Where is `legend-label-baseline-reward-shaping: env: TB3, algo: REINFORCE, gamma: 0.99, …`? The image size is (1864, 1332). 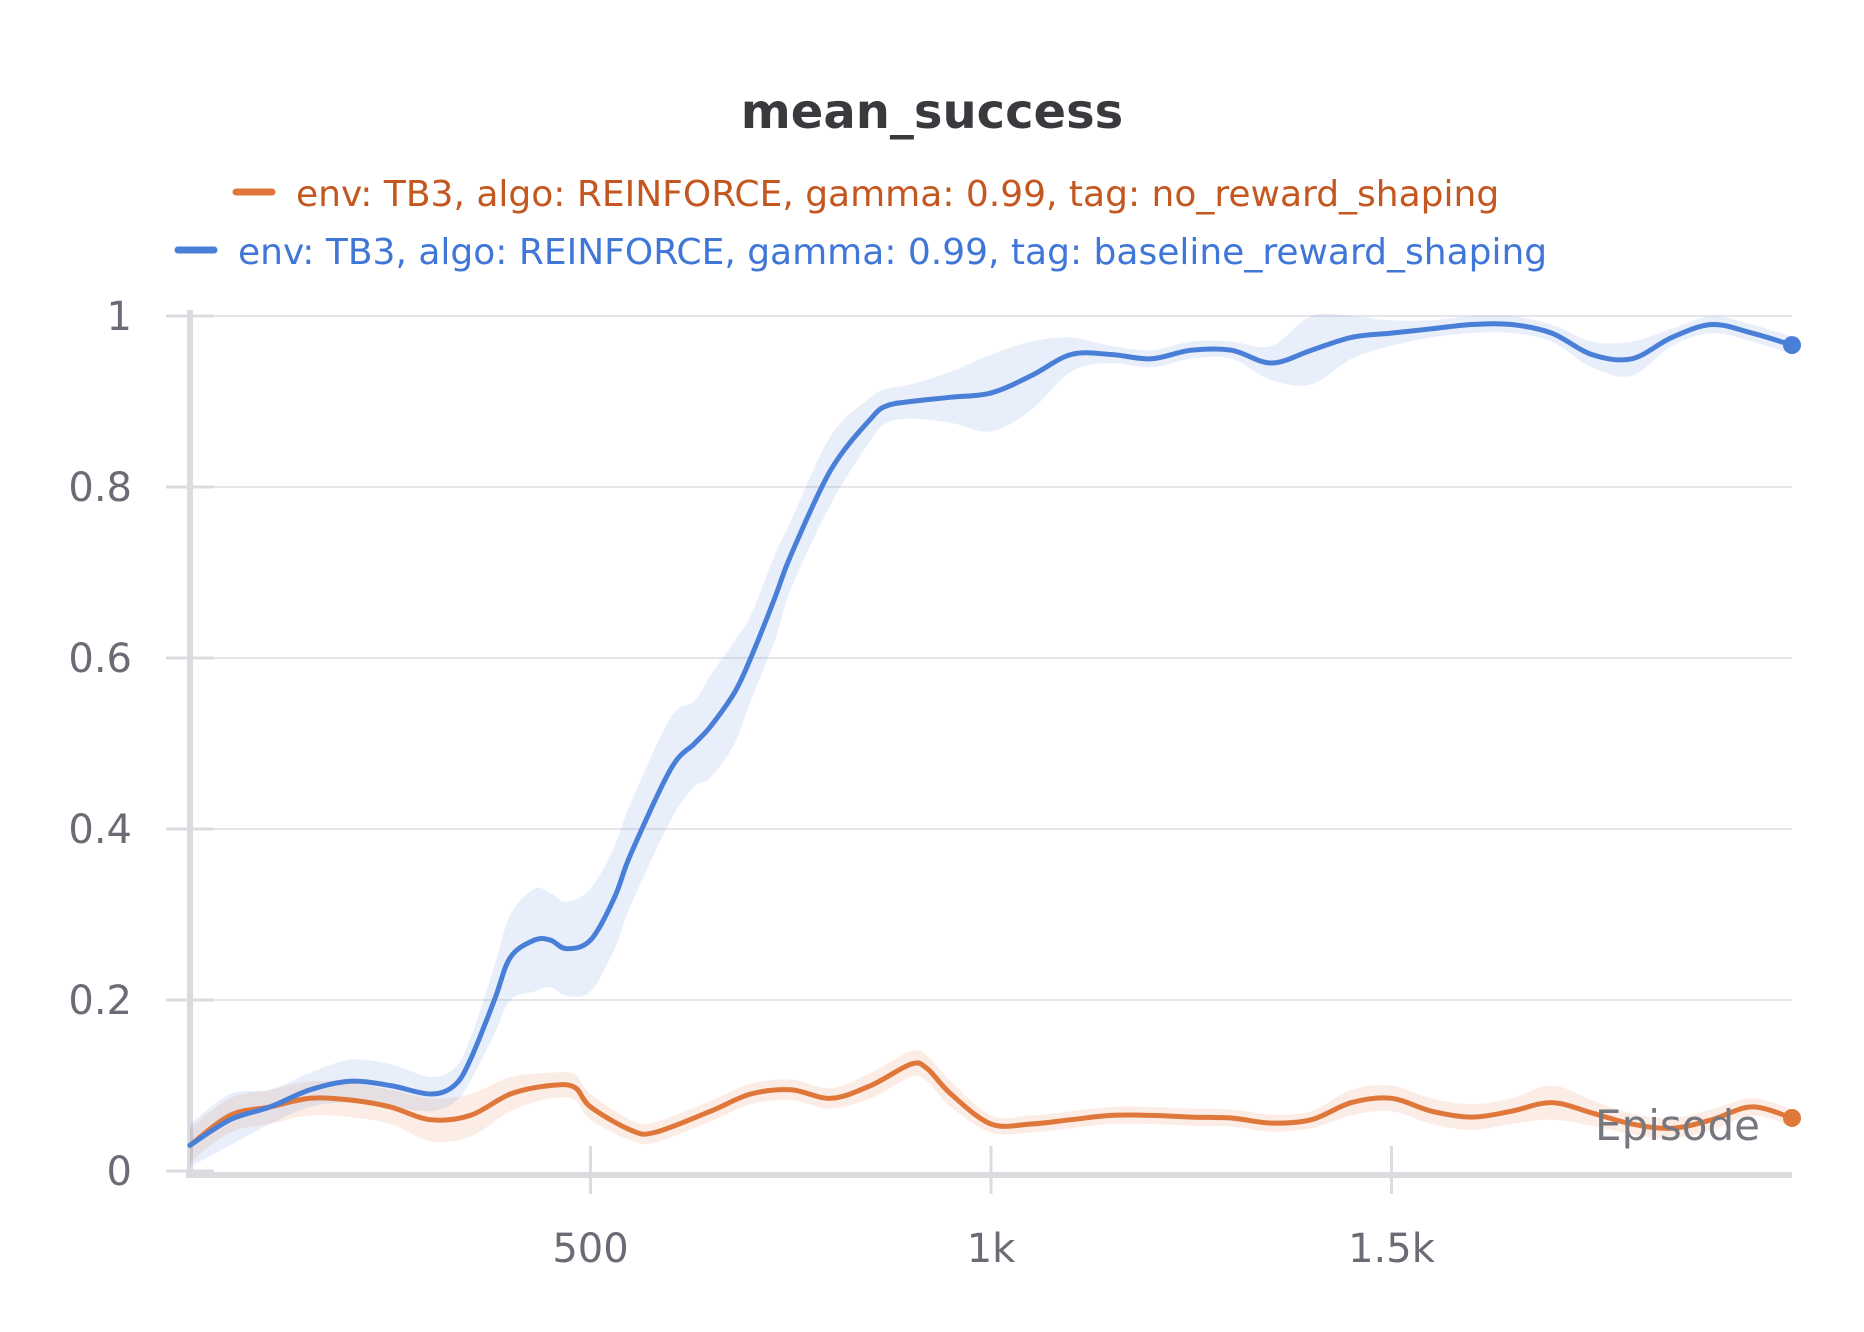
legend-label-baseline-reward-shaping: env: TB3, algo: REINFORCE, gamma: 0.99, … is located at coordinates (892, 252).